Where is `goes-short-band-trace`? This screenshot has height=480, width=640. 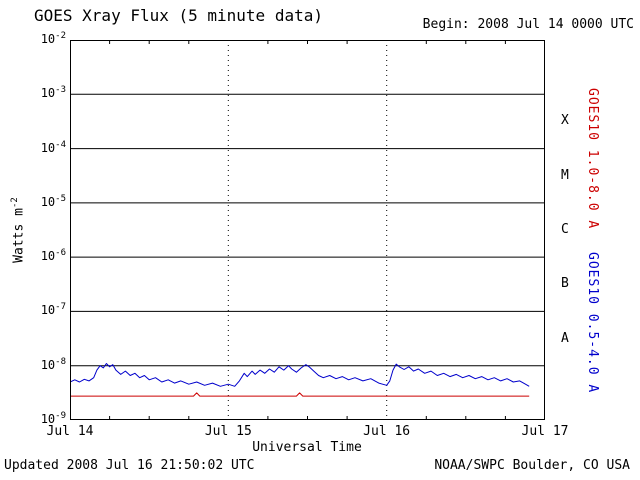 goes-short-band-trace is located at coordinates (300, 375).